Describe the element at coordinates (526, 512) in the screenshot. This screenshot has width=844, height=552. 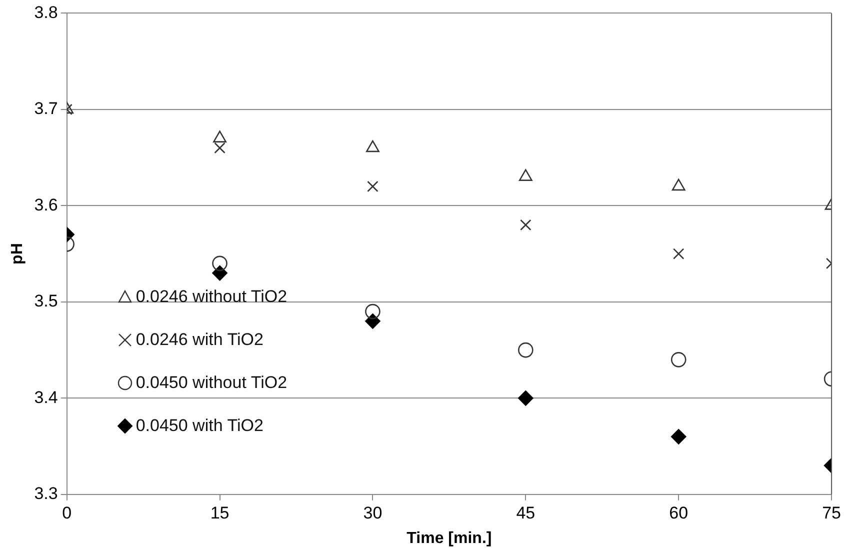
I see `x-tick-label: 45` at that location.